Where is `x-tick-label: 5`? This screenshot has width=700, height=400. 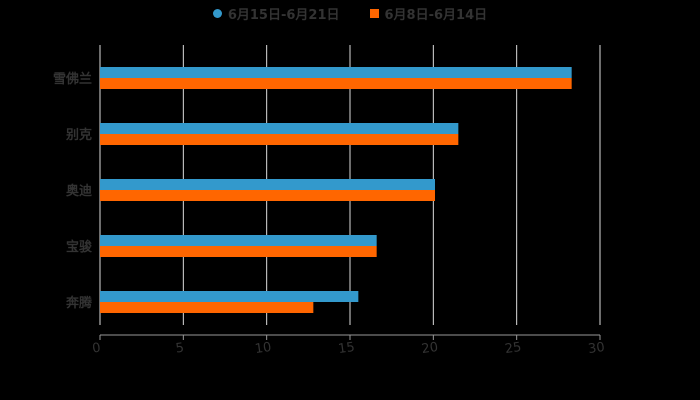 x-tick-label: 5 is located at coordinates (180, 349).